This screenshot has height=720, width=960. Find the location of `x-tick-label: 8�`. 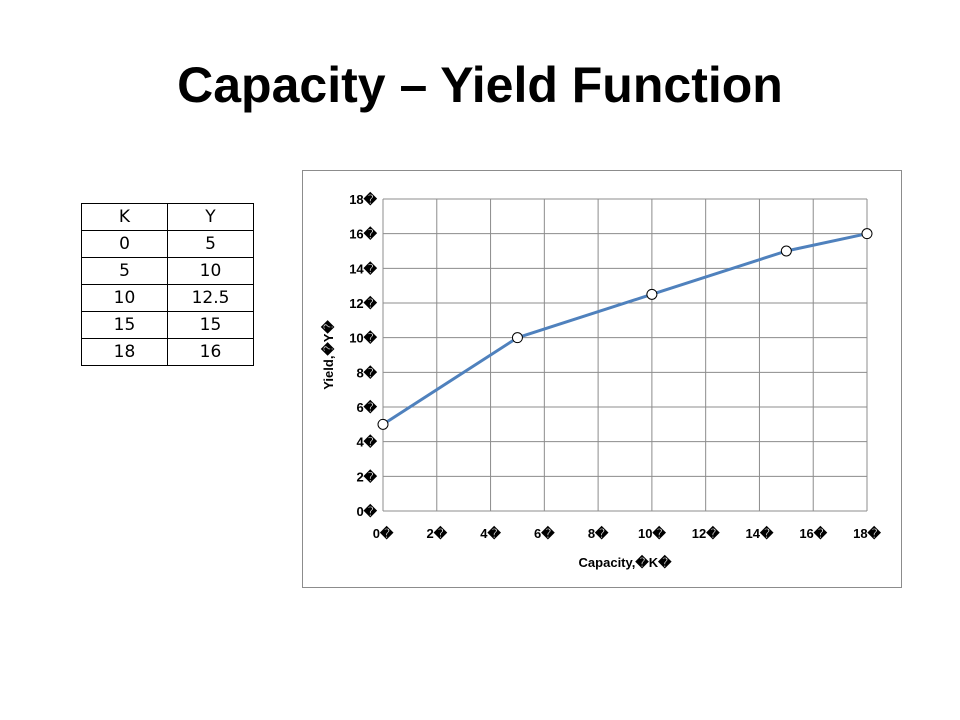

x-tick-label: 8� is located at coordinates (598, 533).